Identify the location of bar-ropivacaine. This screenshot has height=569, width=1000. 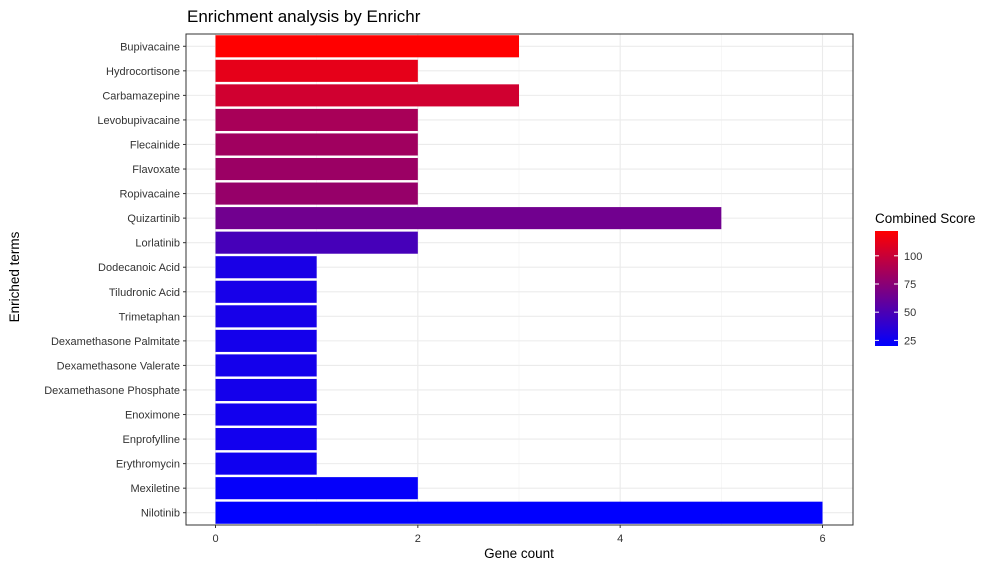
(316, 193).